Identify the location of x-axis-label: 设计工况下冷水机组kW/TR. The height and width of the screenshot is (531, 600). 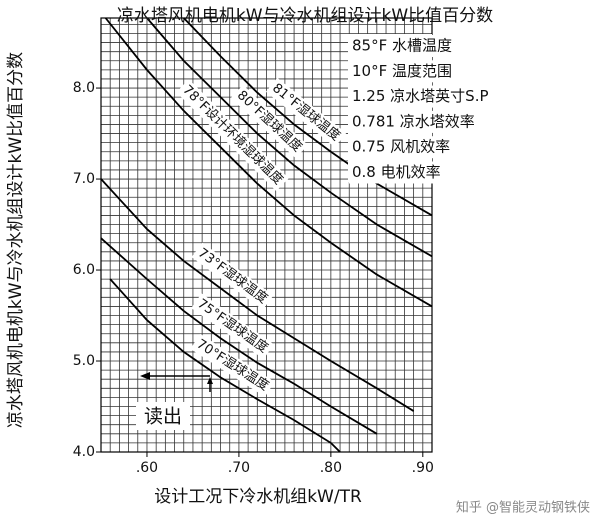
(258, 497).